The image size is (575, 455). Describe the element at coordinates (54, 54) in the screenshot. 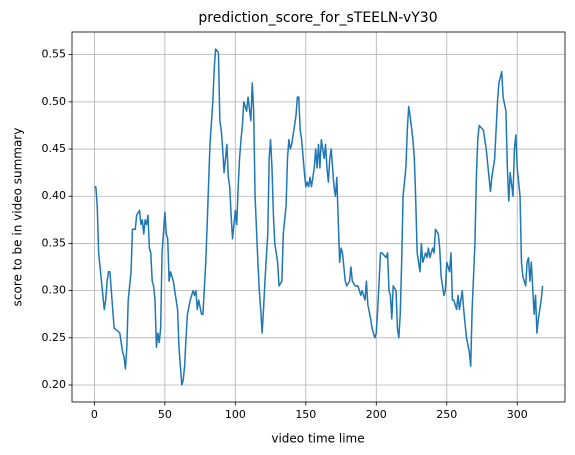

I see `y-tick-label: 0.55` at that location.